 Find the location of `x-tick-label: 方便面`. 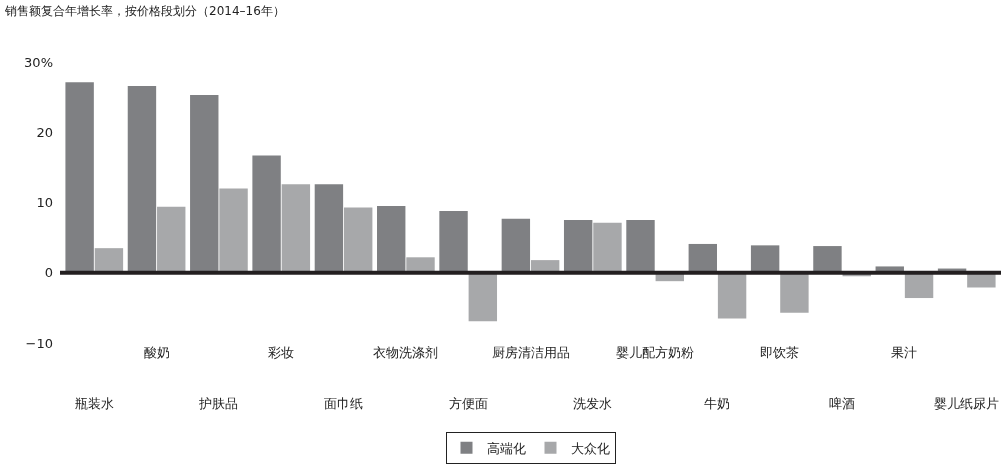

x-tick-label: 方便面 is located at coordinates (468, 403).